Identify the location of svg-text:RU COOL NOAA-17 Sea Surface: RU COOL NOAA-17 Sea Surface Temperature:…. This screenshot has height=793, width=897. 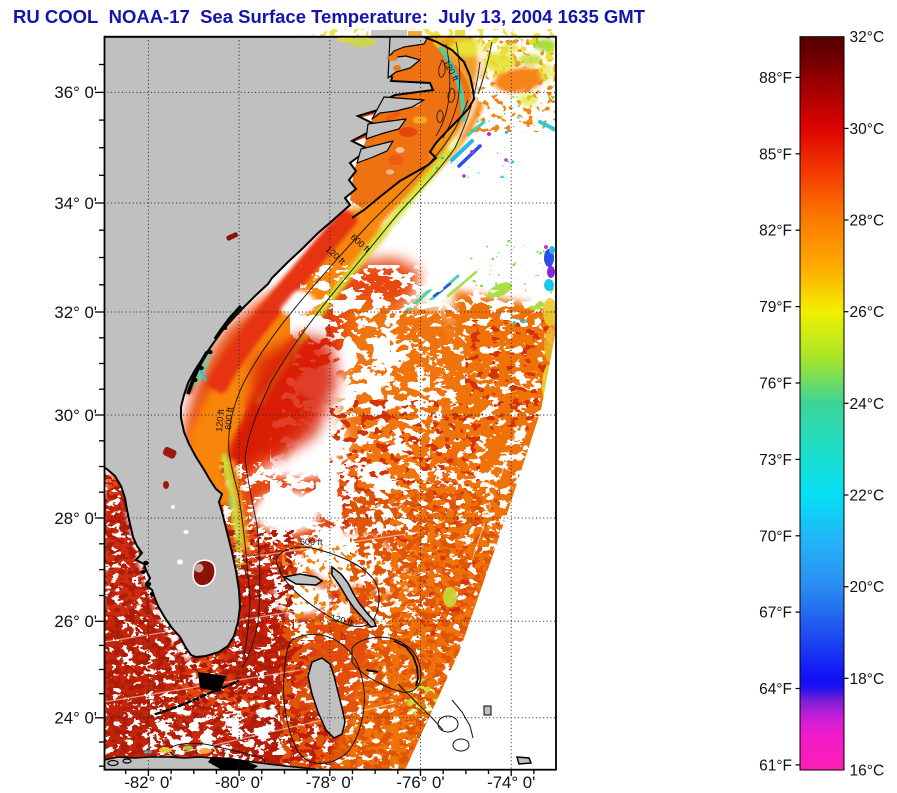
(329, 16).